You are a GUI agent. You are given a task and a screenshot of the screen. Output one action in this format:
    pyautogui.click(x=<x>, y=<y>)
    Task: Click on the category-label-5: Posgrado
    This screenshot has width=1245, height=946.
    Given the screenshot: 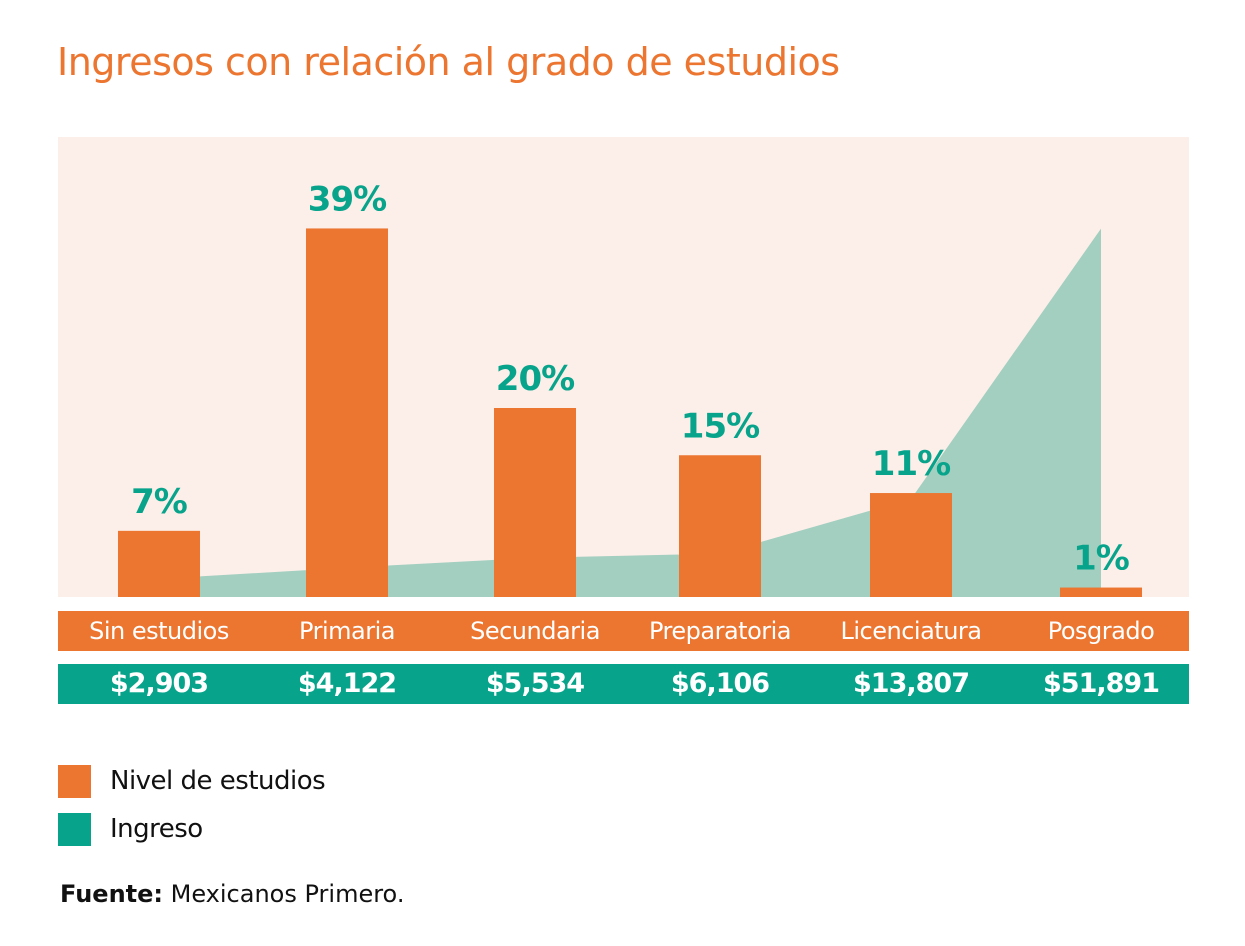 What is the action you would take?
    pyautogui.click(x=1101, y=631)
    